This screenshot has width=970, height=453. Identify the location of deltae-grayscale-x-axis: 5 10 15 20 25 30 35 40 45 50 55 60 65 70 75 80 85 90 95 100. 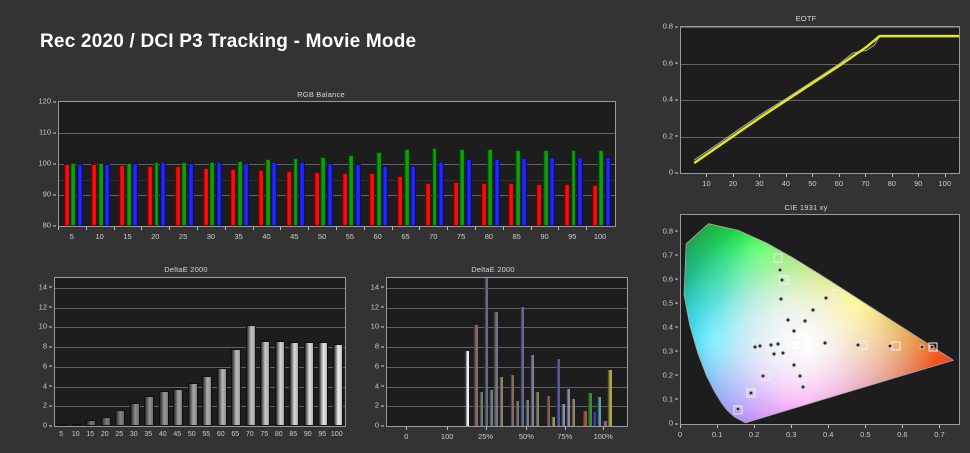
(200, 436).